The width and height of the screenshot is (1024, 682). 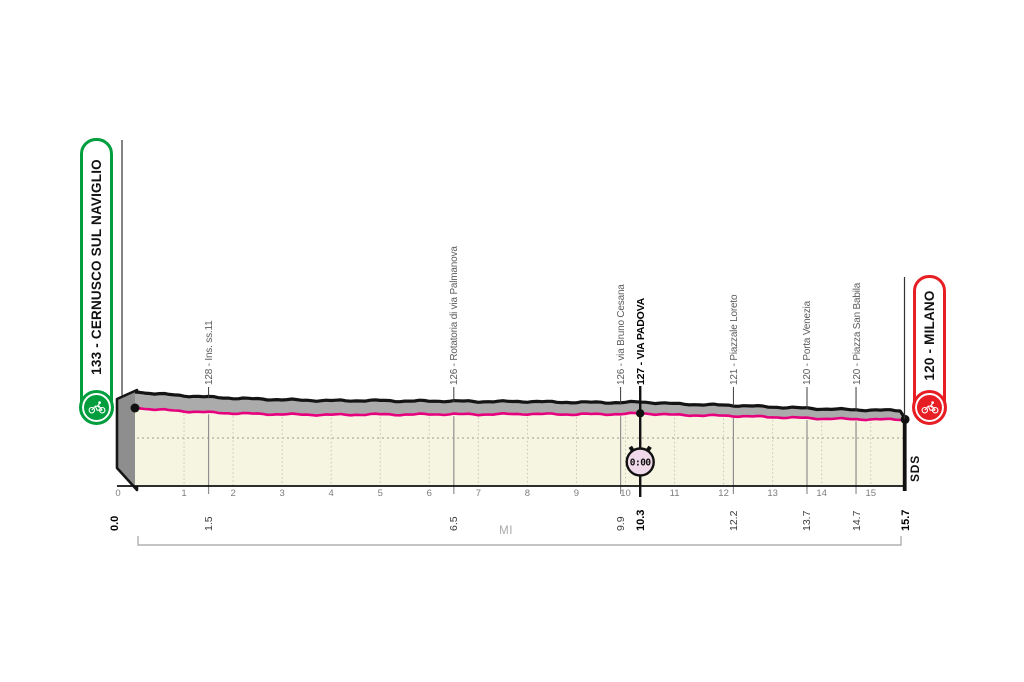 What do you see at coordinates (520, 414) in the screenshot?
I see `route-line` at bounding box center [520, 414].